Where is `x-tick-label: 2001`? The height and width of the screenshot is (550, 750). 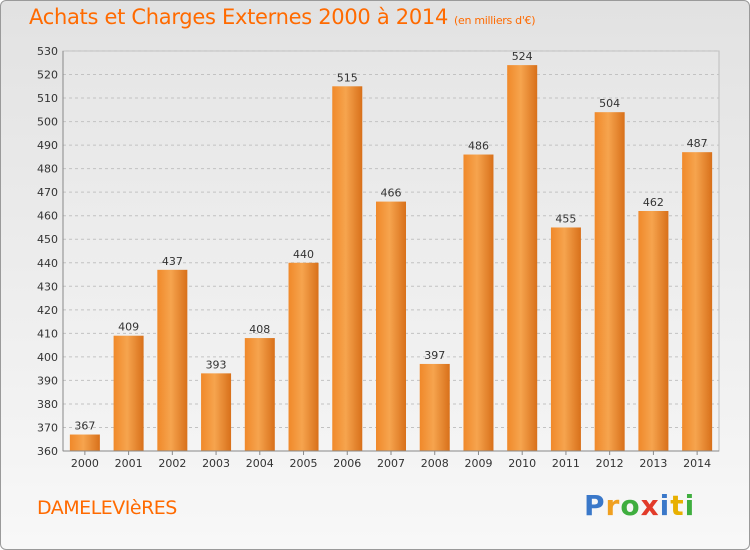
x-tick-label: 2001 is located at coordinates (129, 463).